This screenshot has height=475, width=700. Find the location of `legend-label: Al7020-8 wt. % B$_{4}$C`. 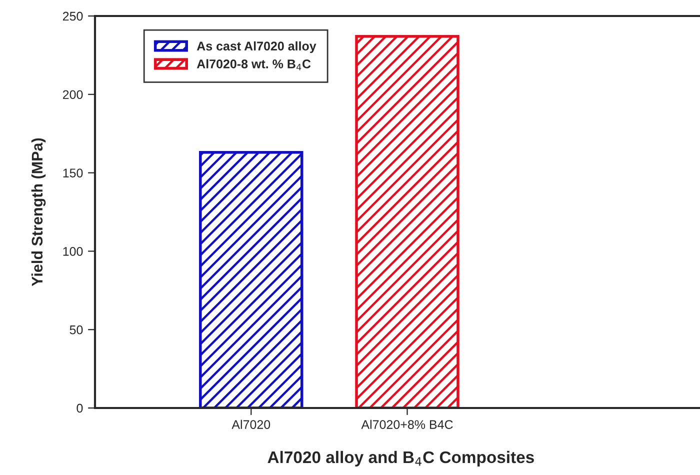

legend-label: Al7020-8 wt. % B$_{4}$C is located at coordinates (253, 64).